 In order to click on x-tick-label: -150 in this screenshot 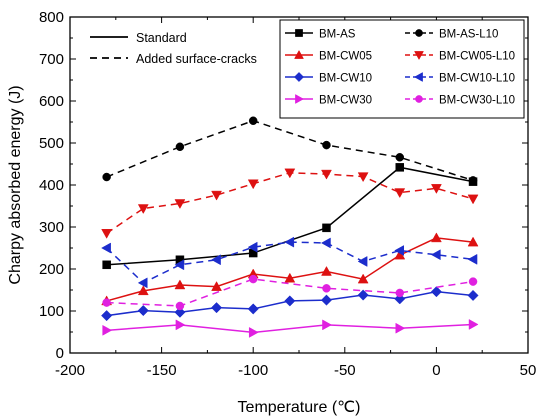, I will do `click(162, 370)`.